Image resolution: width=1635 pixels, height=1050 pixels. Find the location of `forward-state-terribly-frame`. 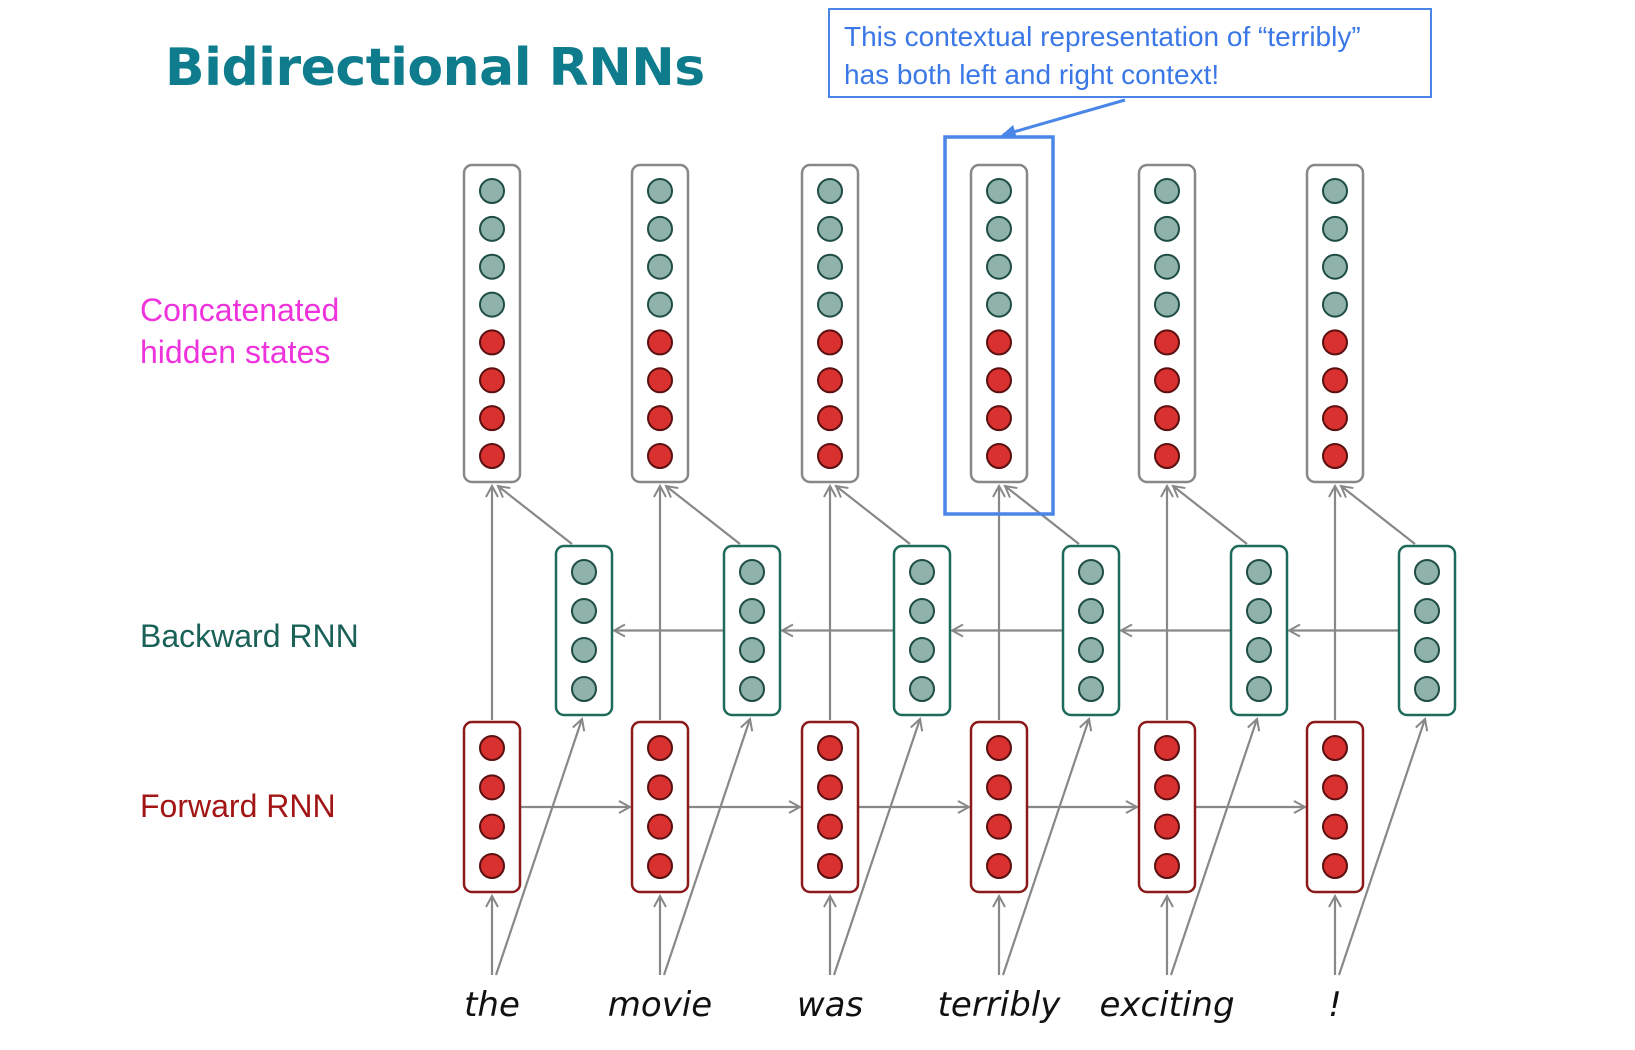

forward-state-terribly-frame is located at coordinates (999, 807).